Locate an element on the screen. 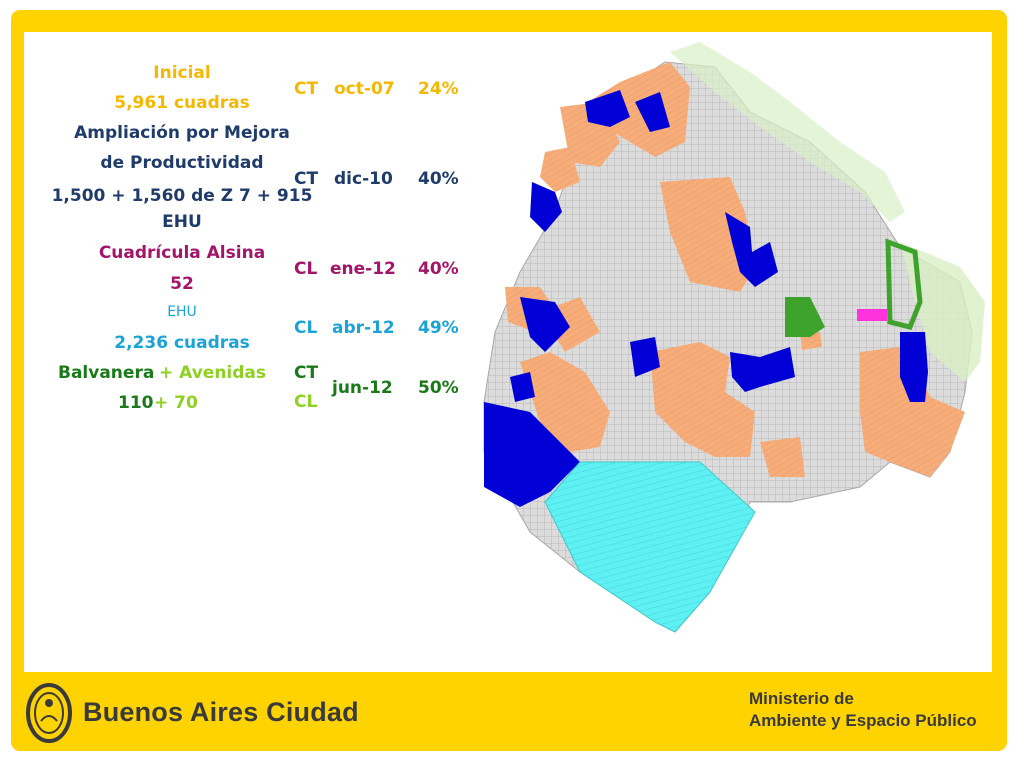  row4-title: EHU is located at coordinates (182, 312).